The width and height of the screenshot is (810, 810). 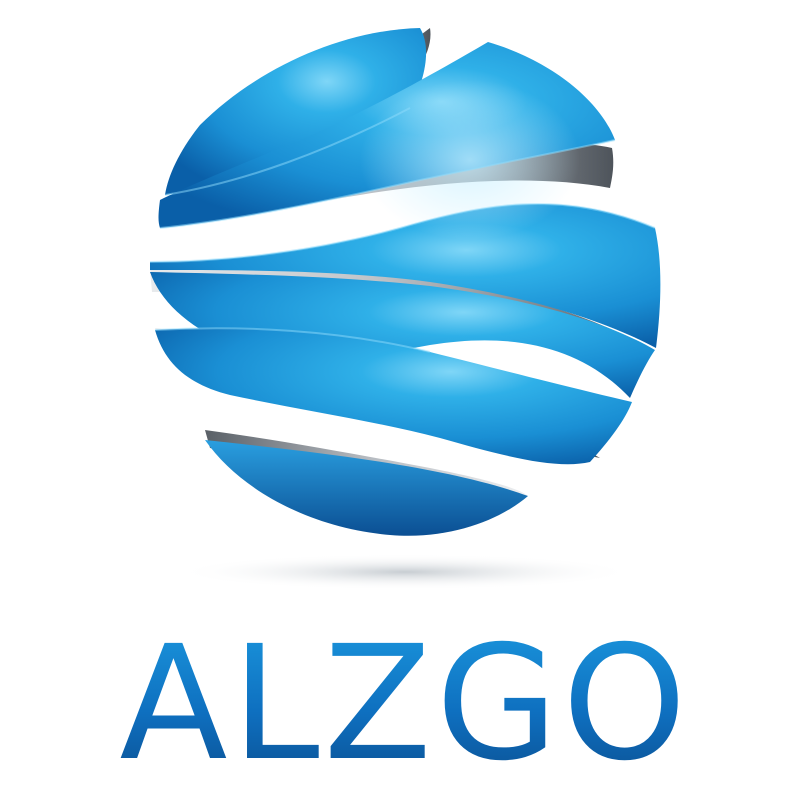 What do you see at coordinates (405, 572) in the screenshot?
I see `sphere-shadow` at bounding box center [405, 572].